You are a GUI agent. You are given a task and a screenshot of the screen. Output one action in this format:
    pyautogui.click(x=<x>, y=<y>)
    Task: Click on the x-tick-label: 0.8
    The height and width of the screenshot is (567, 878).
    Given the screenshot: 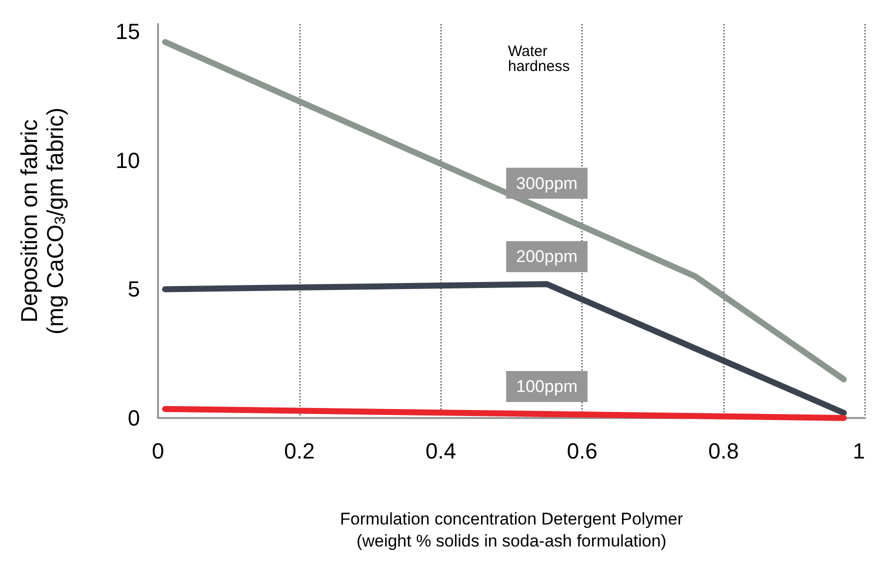 What is the action you would take?
    pyautogui.click(x=723, y=451)
    